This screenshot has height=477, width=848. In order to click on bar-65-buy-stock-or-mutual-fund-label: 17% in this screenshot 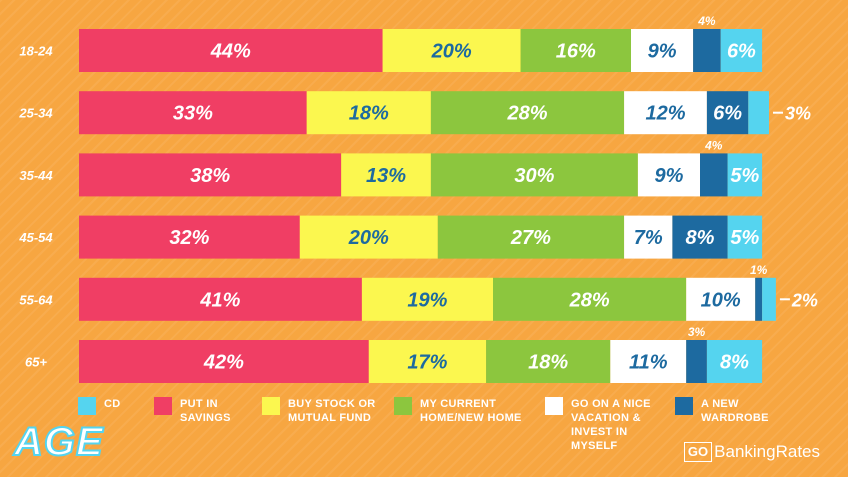, I will do `click(427, 363)`.